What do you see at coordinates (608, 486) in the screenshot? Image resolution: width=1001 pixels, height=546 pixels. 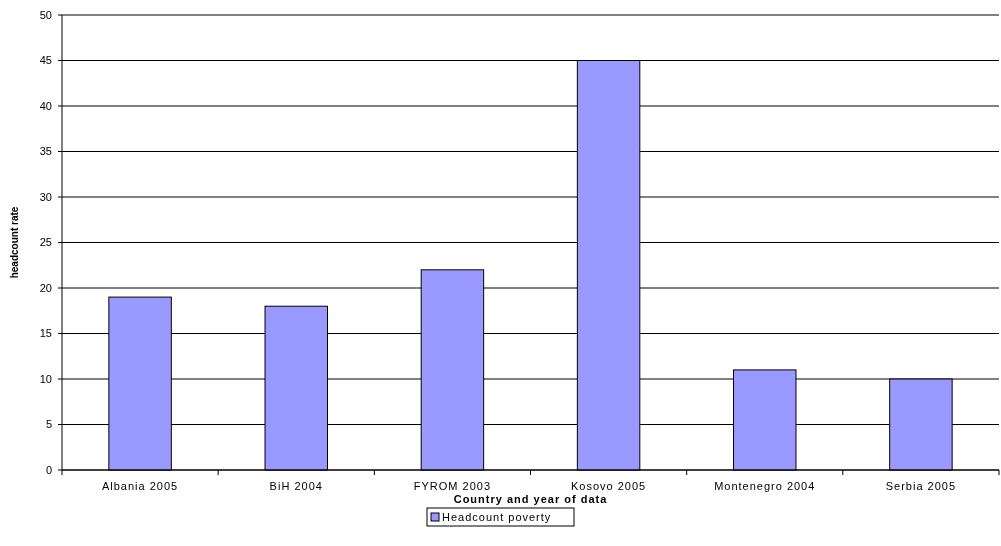 I see `x-tick-label: Kosovo 2005` at bounding box center [608, 486].